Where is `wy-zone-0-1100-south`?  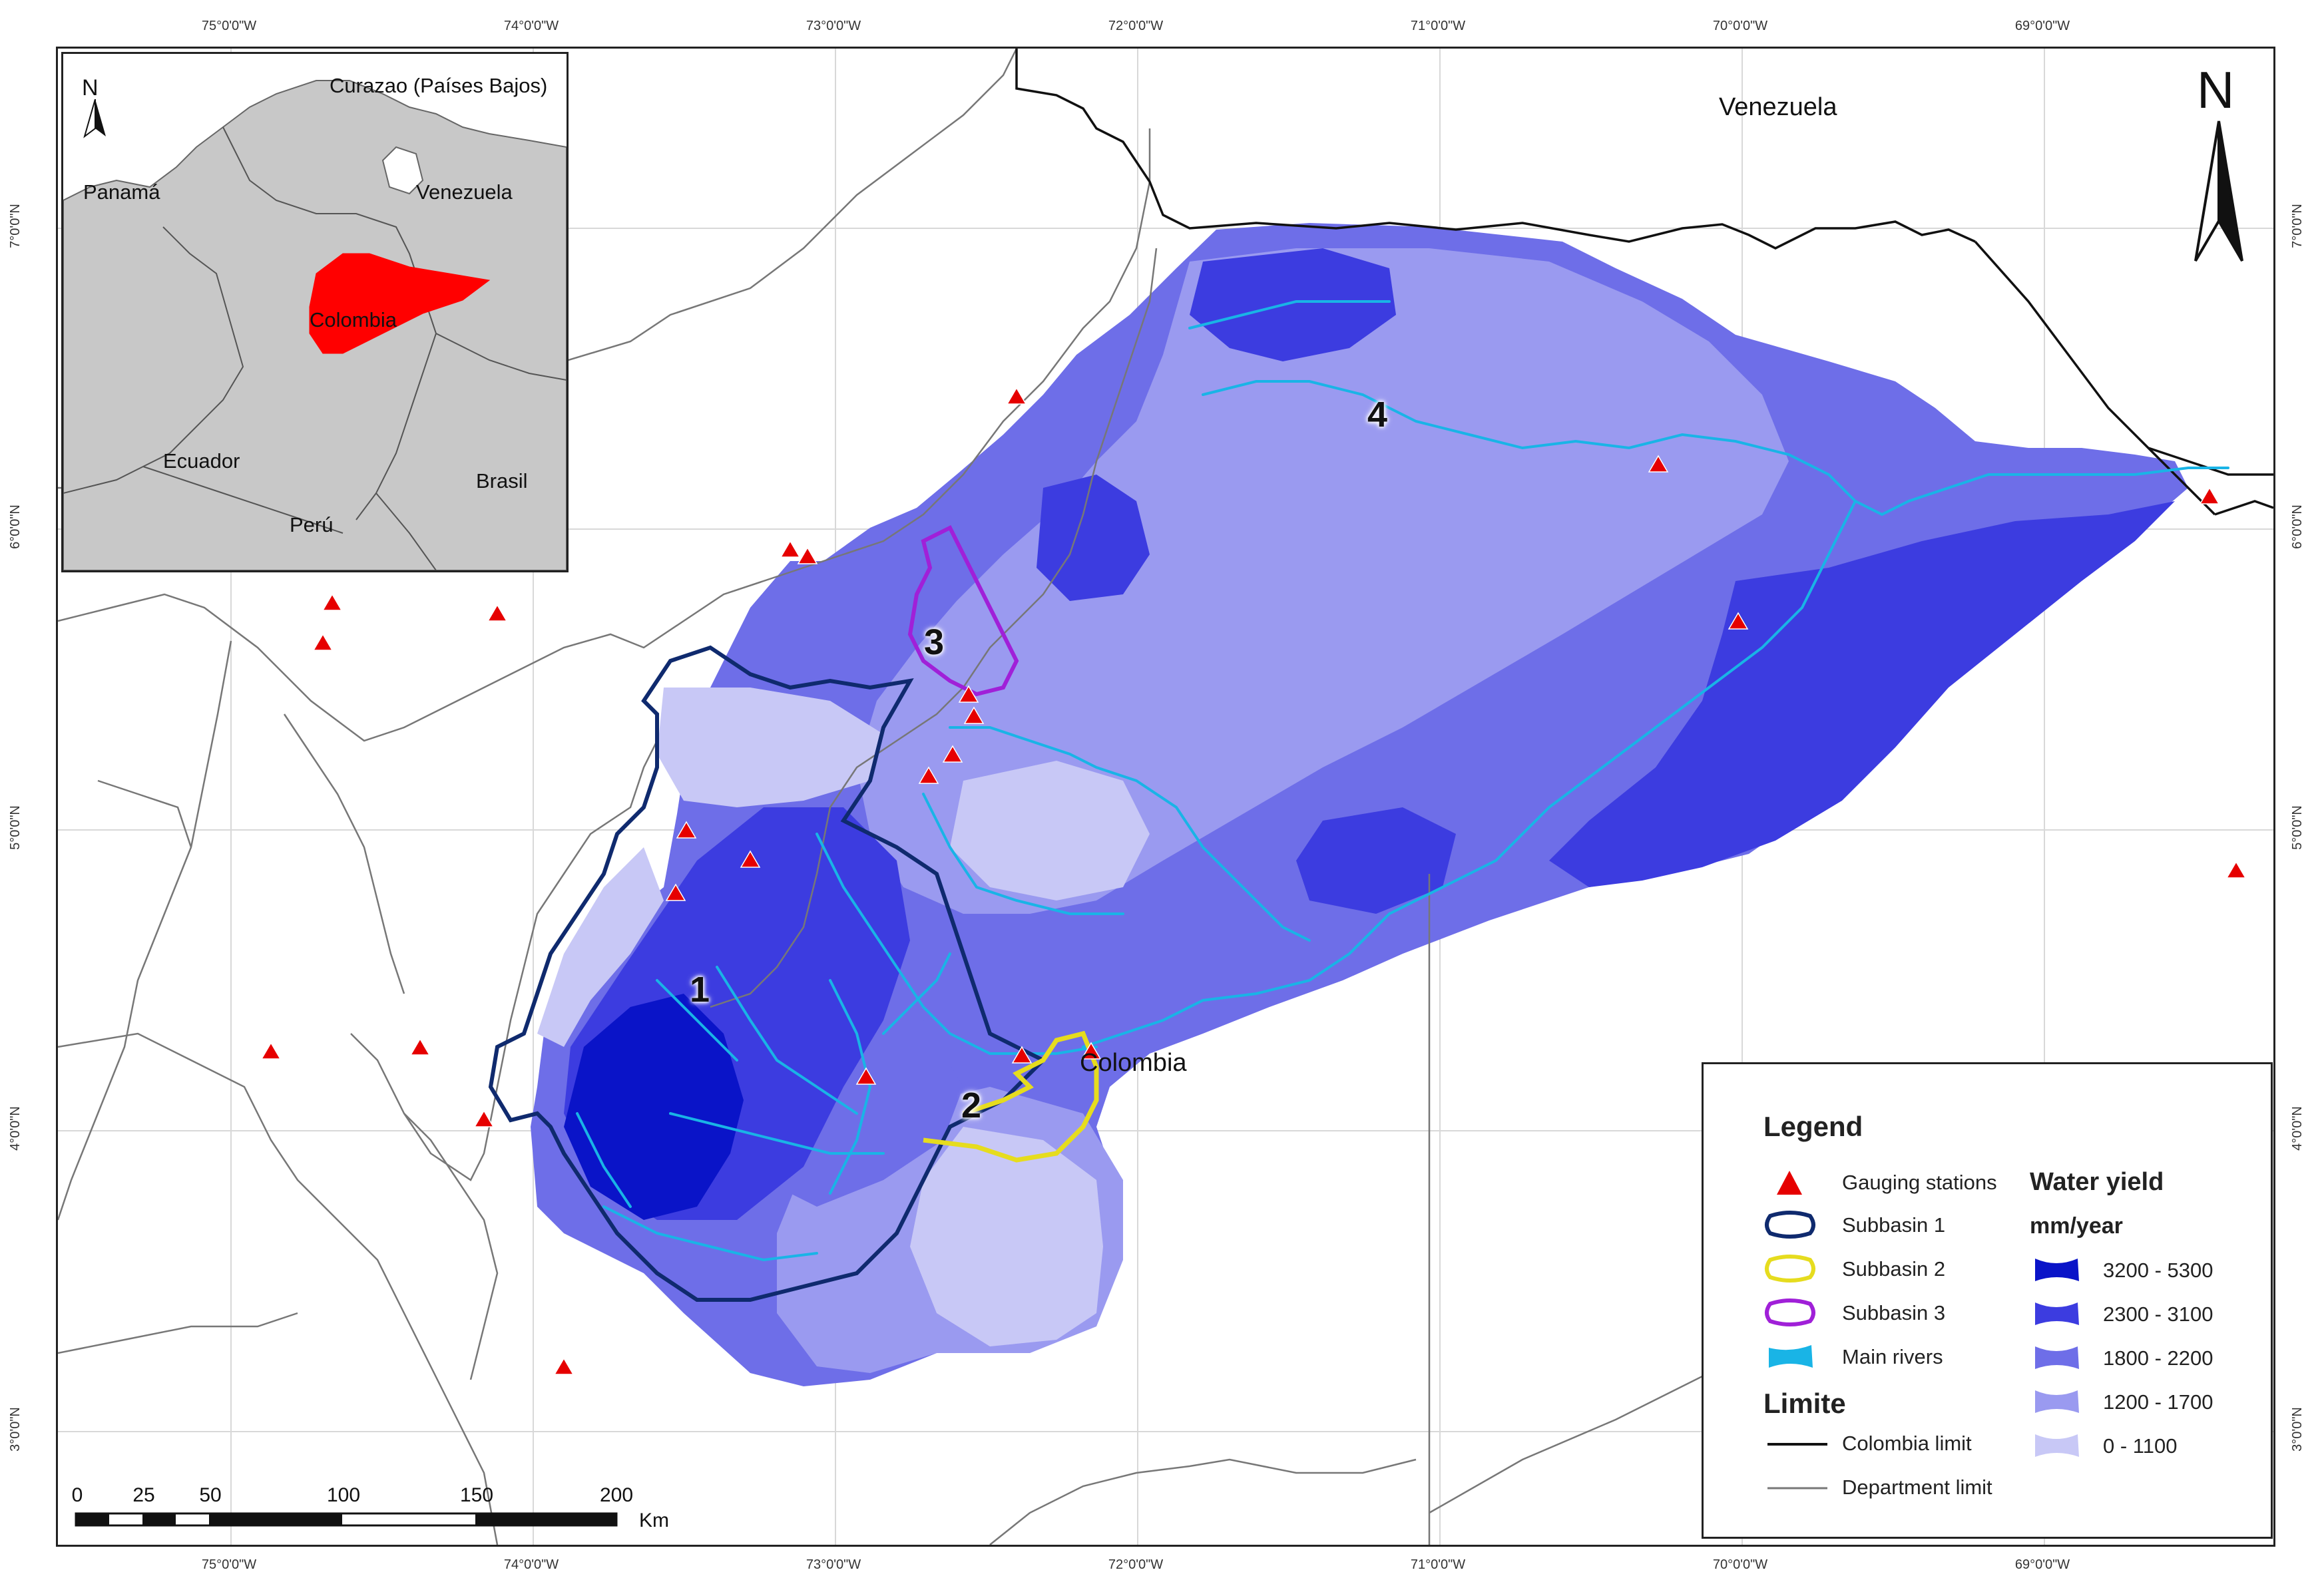
wy-zone-0-1100-south is located at coordinates (1006, 1236).